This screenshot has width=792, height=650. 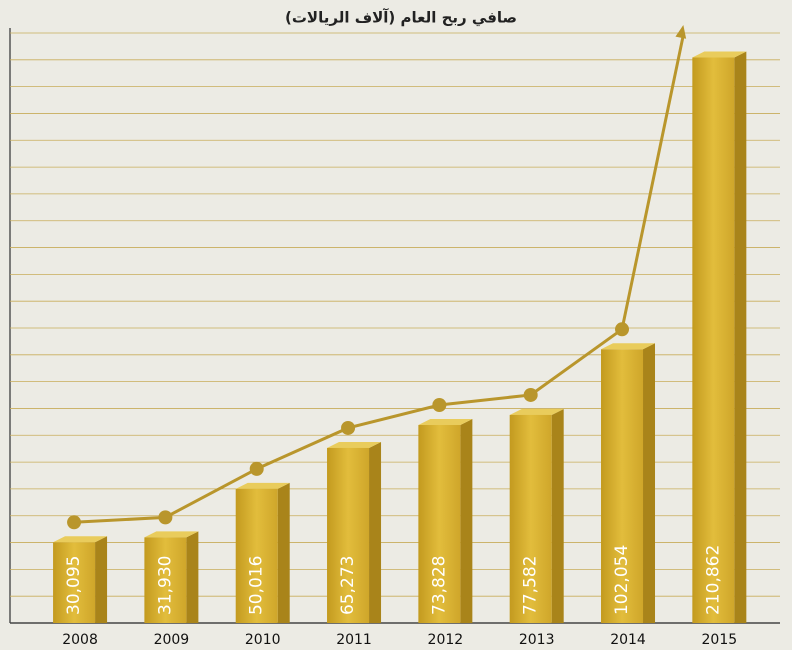 I want to click on x-tick-label: 2011, so click(x=354, y=640).